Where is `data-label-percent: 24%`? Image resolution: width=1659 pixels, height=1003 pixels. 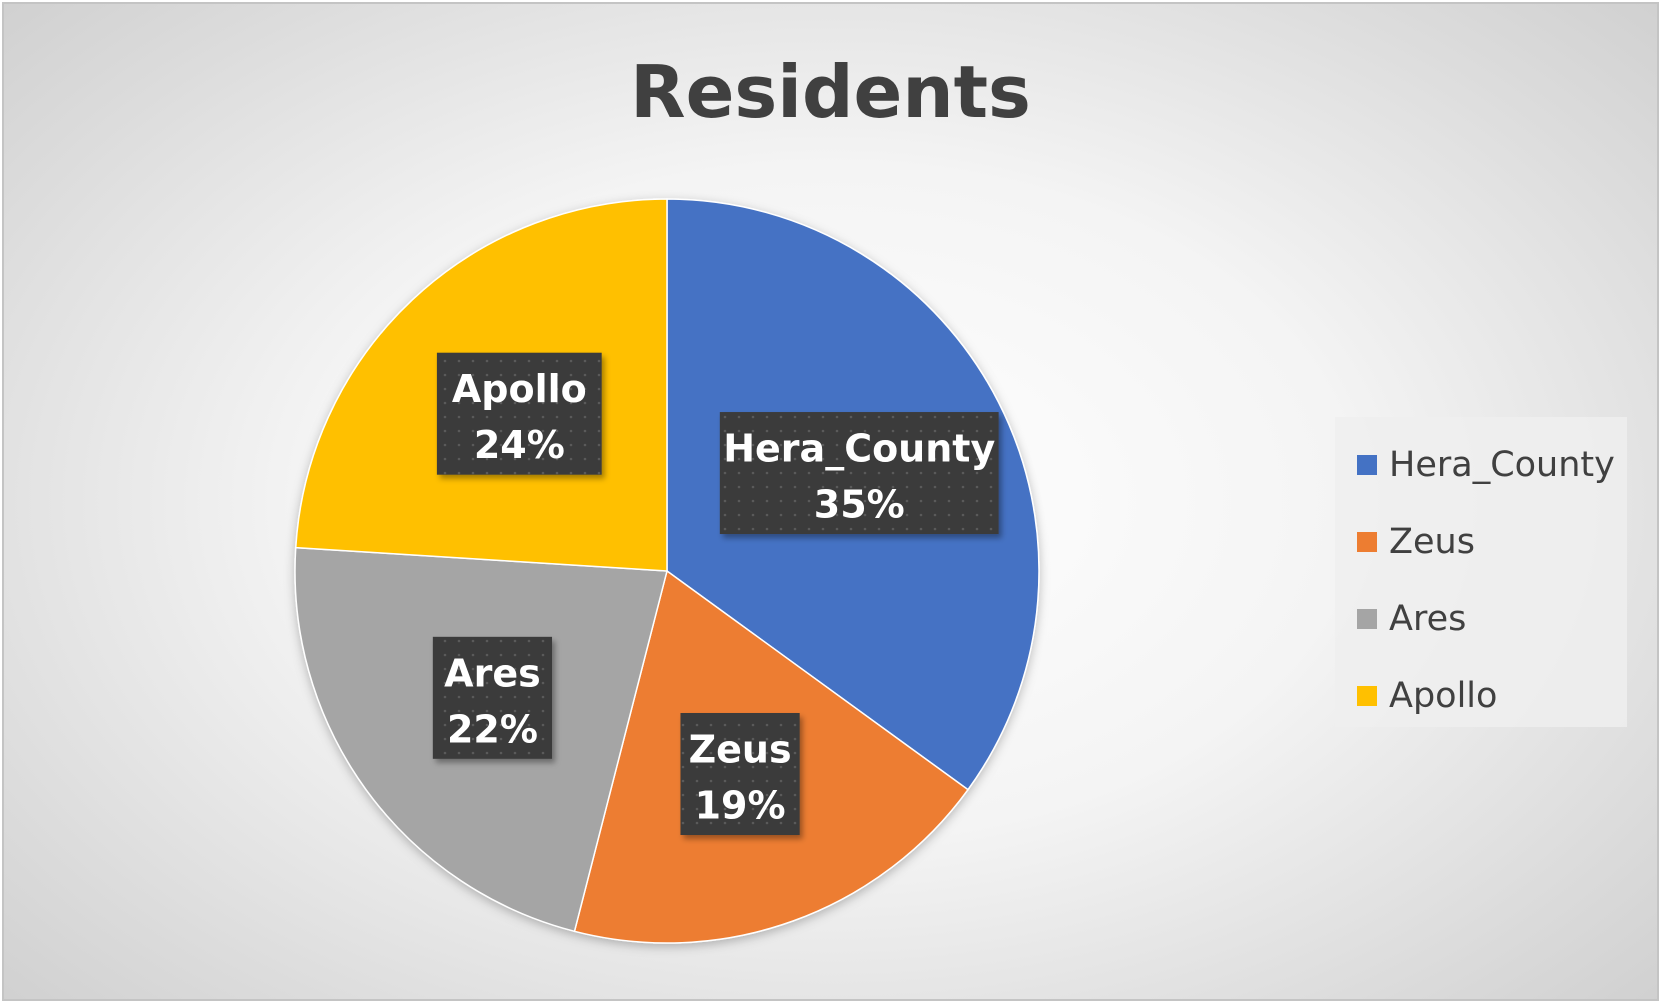
data-label-percent: 24% is located at coordinates (519, 445).